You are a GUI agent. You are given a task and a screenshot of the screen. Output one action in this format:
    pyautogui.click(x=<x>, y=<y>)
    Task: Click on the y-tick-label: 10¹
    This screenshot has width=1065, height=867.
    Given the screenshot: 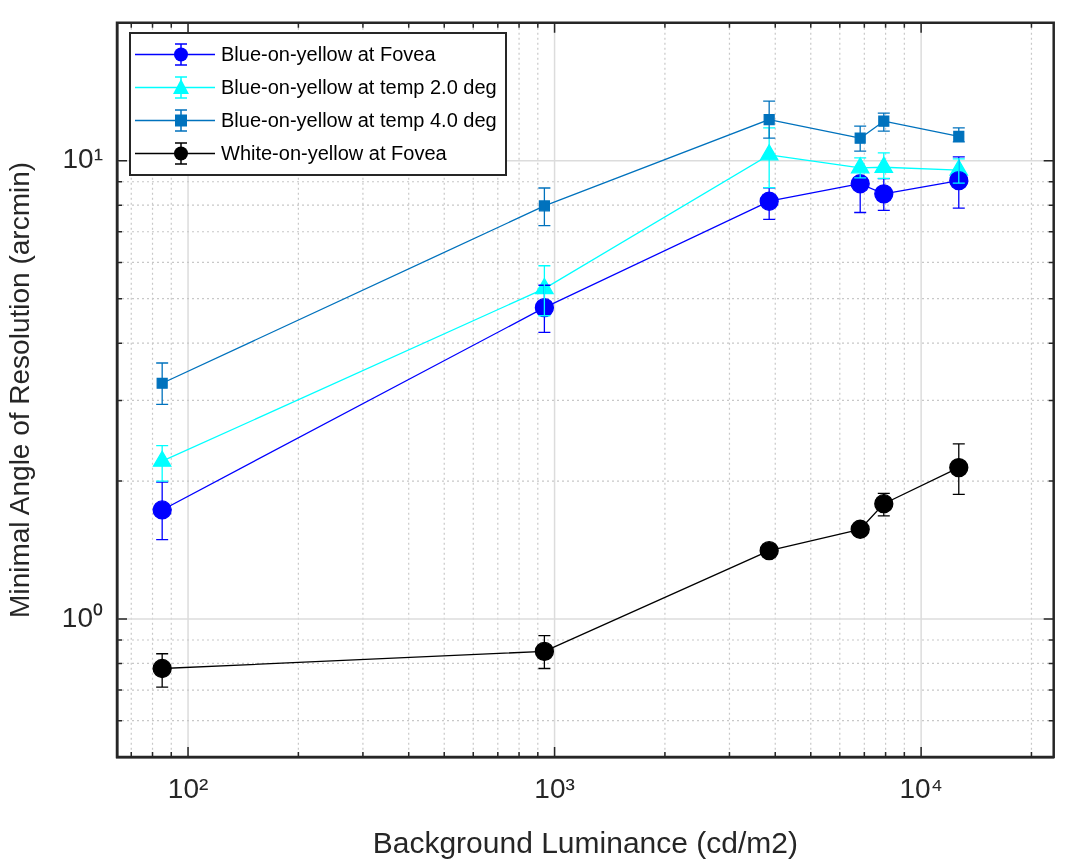 What is the action you would take?
    pyautogui.click(x=82, y=159)
    